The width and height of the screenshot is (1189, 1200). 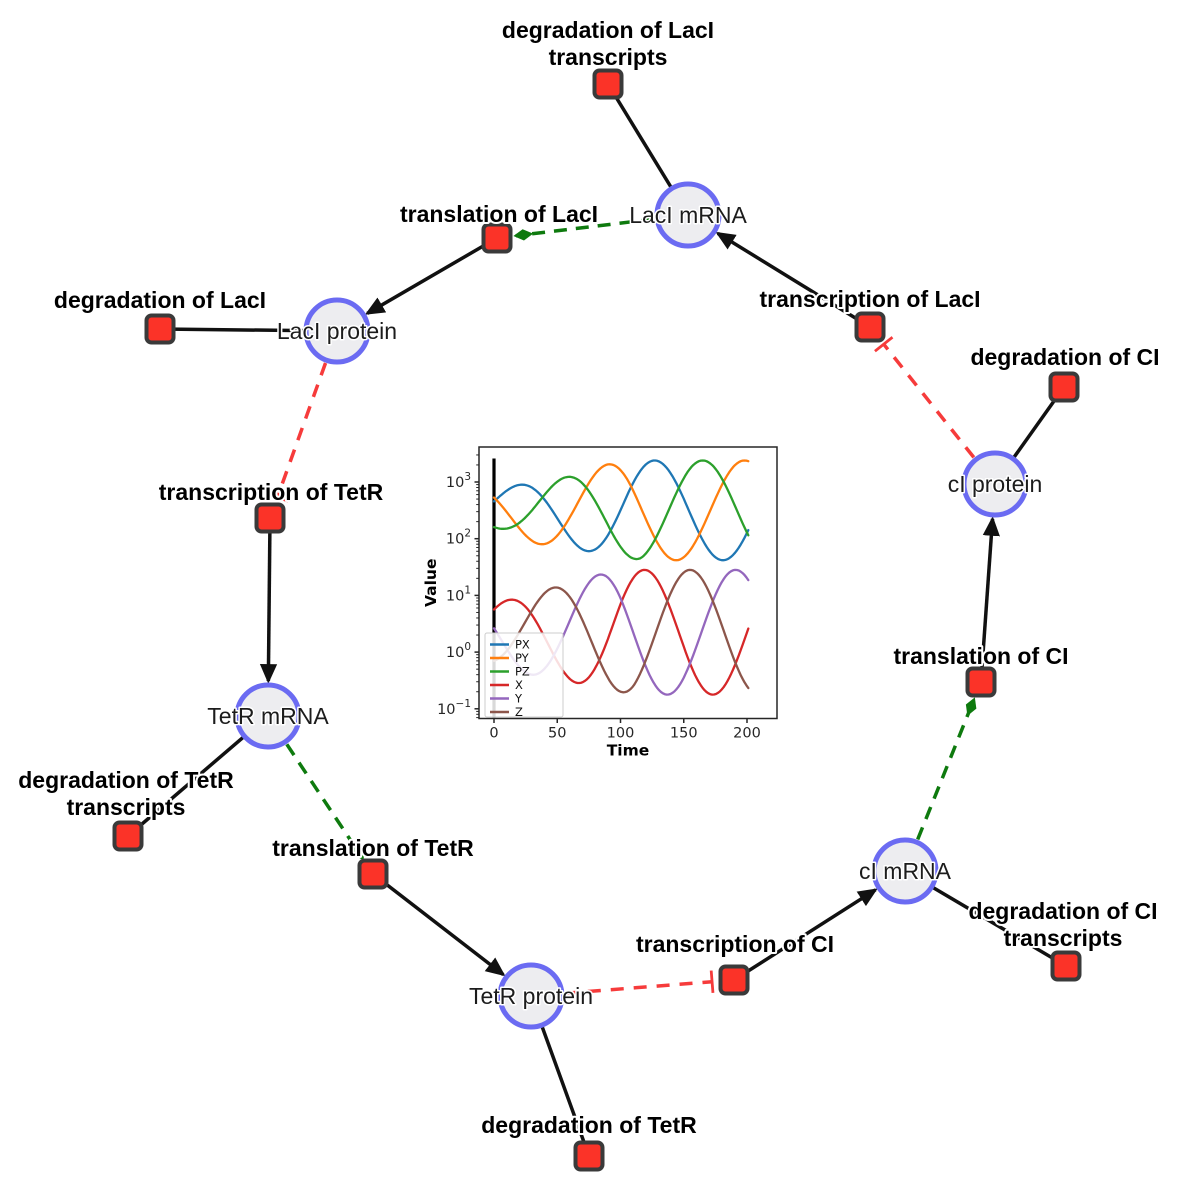 What do you see at coordinates (270, 518) in the screenshot?
I see `reaction-node-transcription_tetR` at bounding box center [270, 518].